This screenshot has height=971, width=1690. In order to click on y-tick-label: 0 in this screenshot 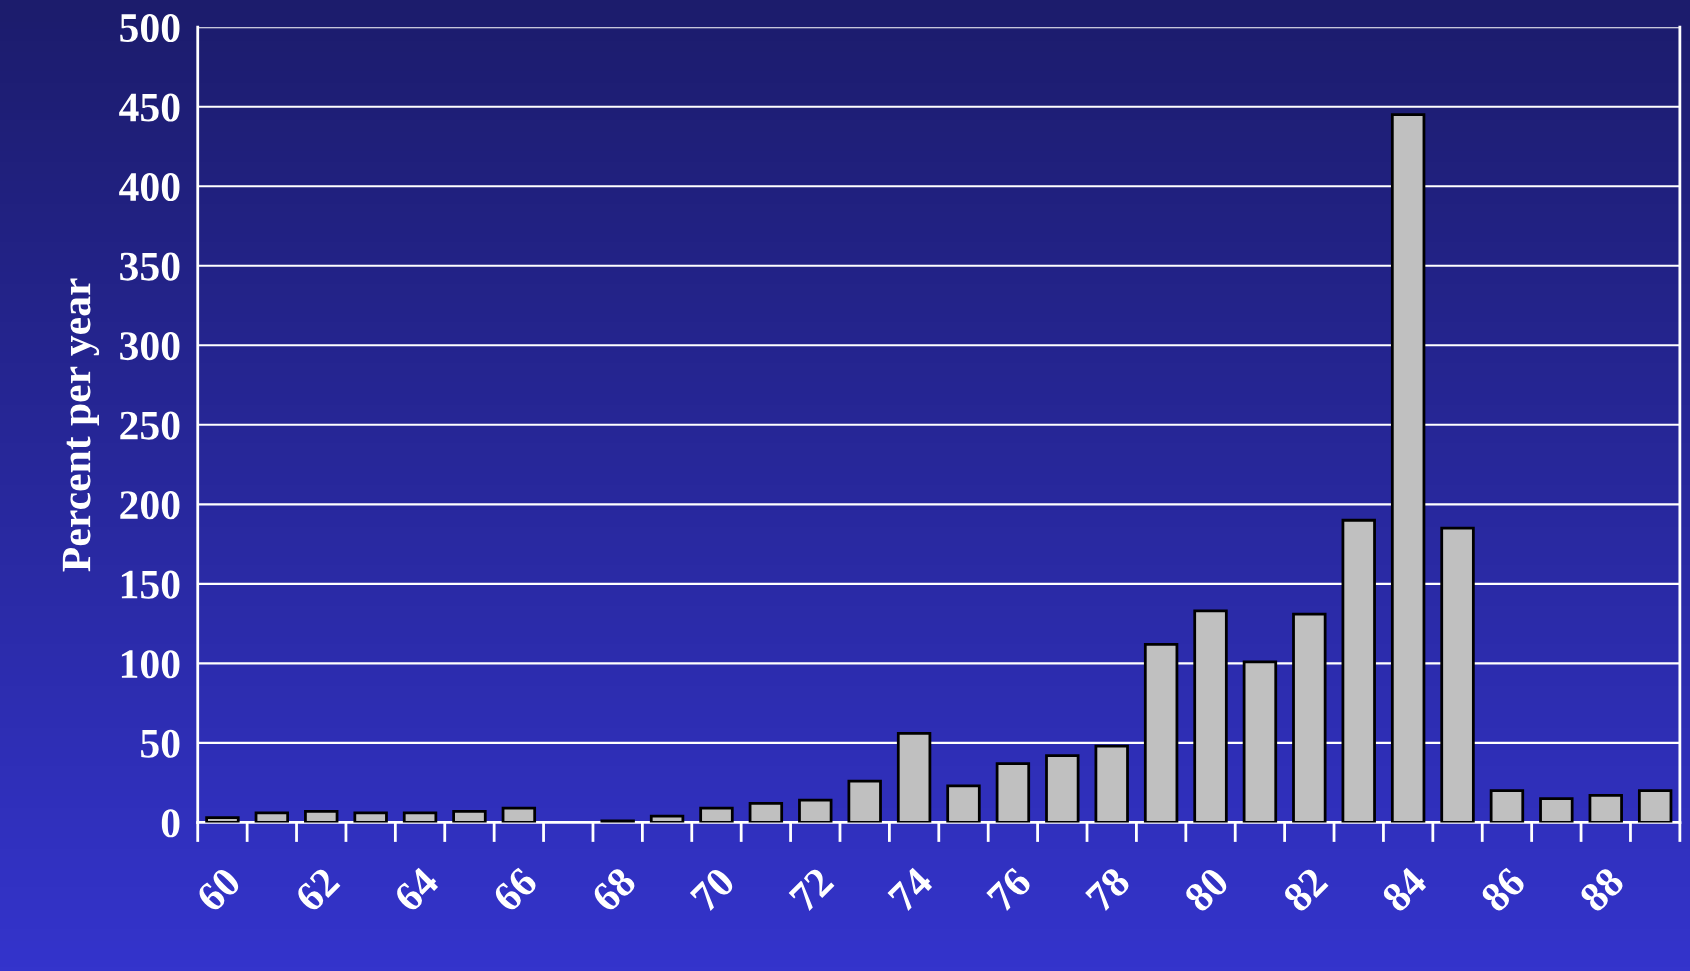, I will do `click(170, 823)`.